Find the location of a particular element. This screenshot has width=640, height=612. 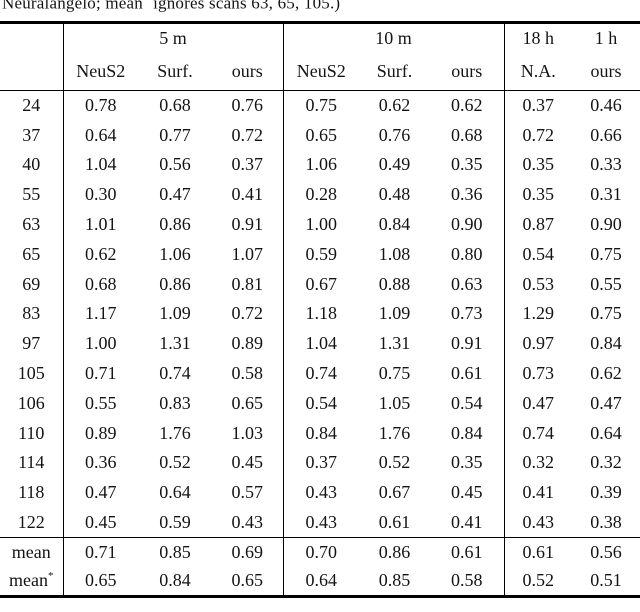

value-cell: 0.53 is located at coordinates (538, 284).